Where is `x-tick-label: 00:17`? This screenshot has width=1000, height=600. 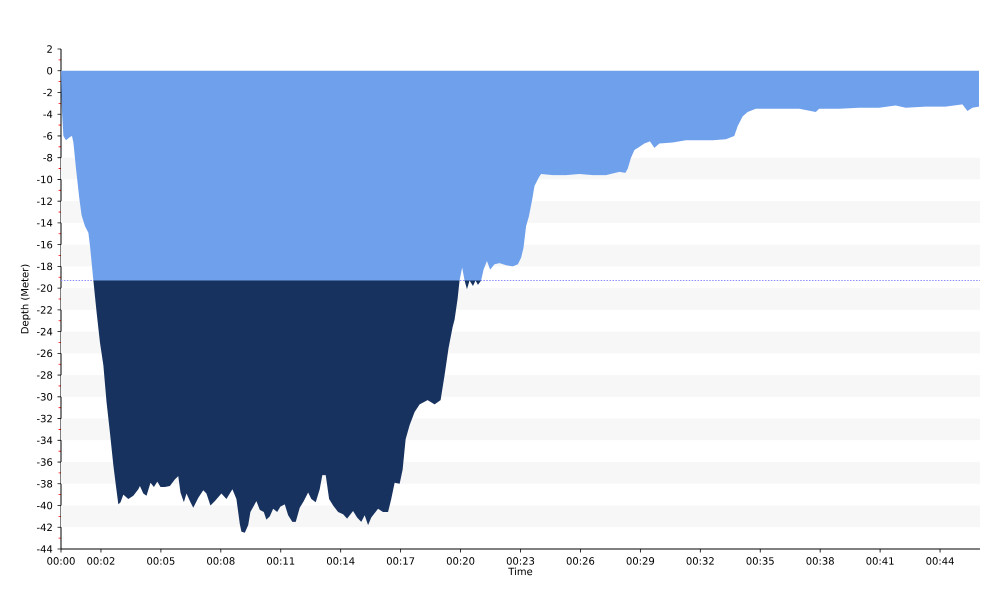 x-tick-label: 00:17 is located at coordinates (400, 561).